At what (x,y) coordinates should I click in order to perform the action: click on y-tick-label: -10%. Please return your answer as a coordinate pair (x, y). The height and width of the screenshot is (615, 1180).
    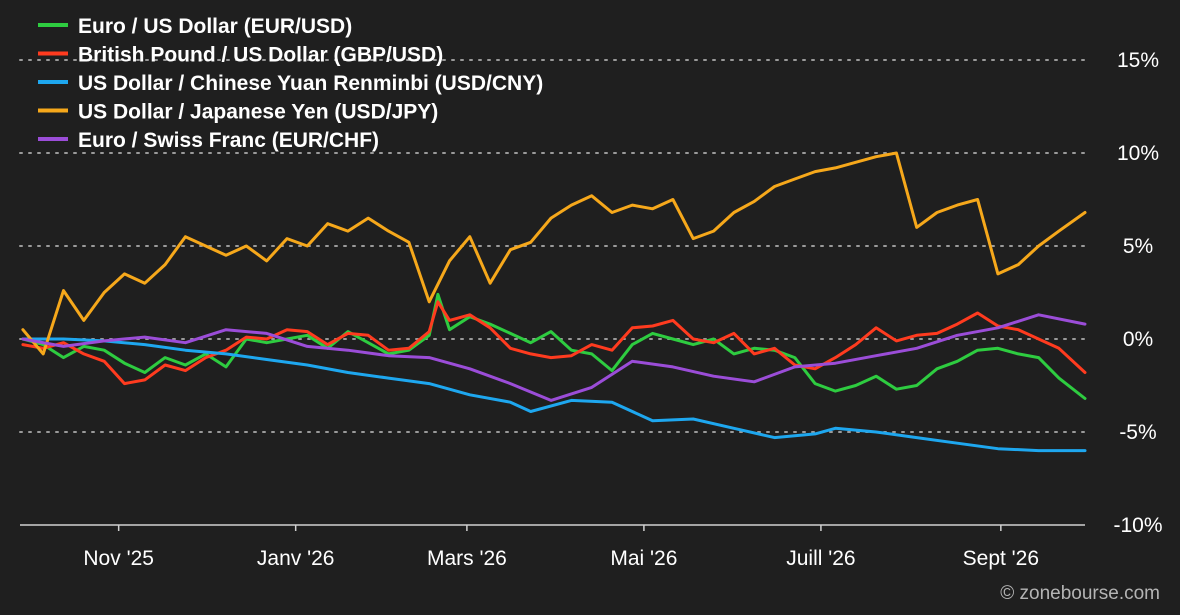
    Looking at the image, I should click on (1137, 525).